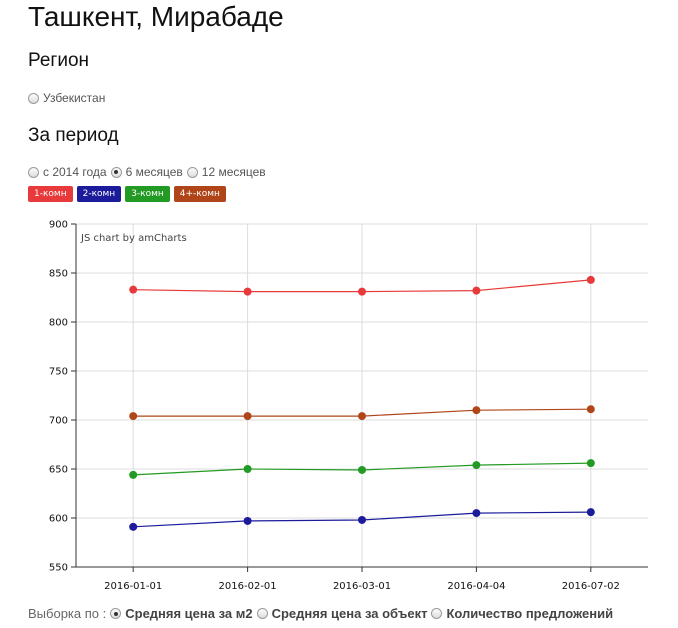 The width and height of the screenshot is (678, 628). I want to click on selection-radio-price-per-object, so click(262, 613).